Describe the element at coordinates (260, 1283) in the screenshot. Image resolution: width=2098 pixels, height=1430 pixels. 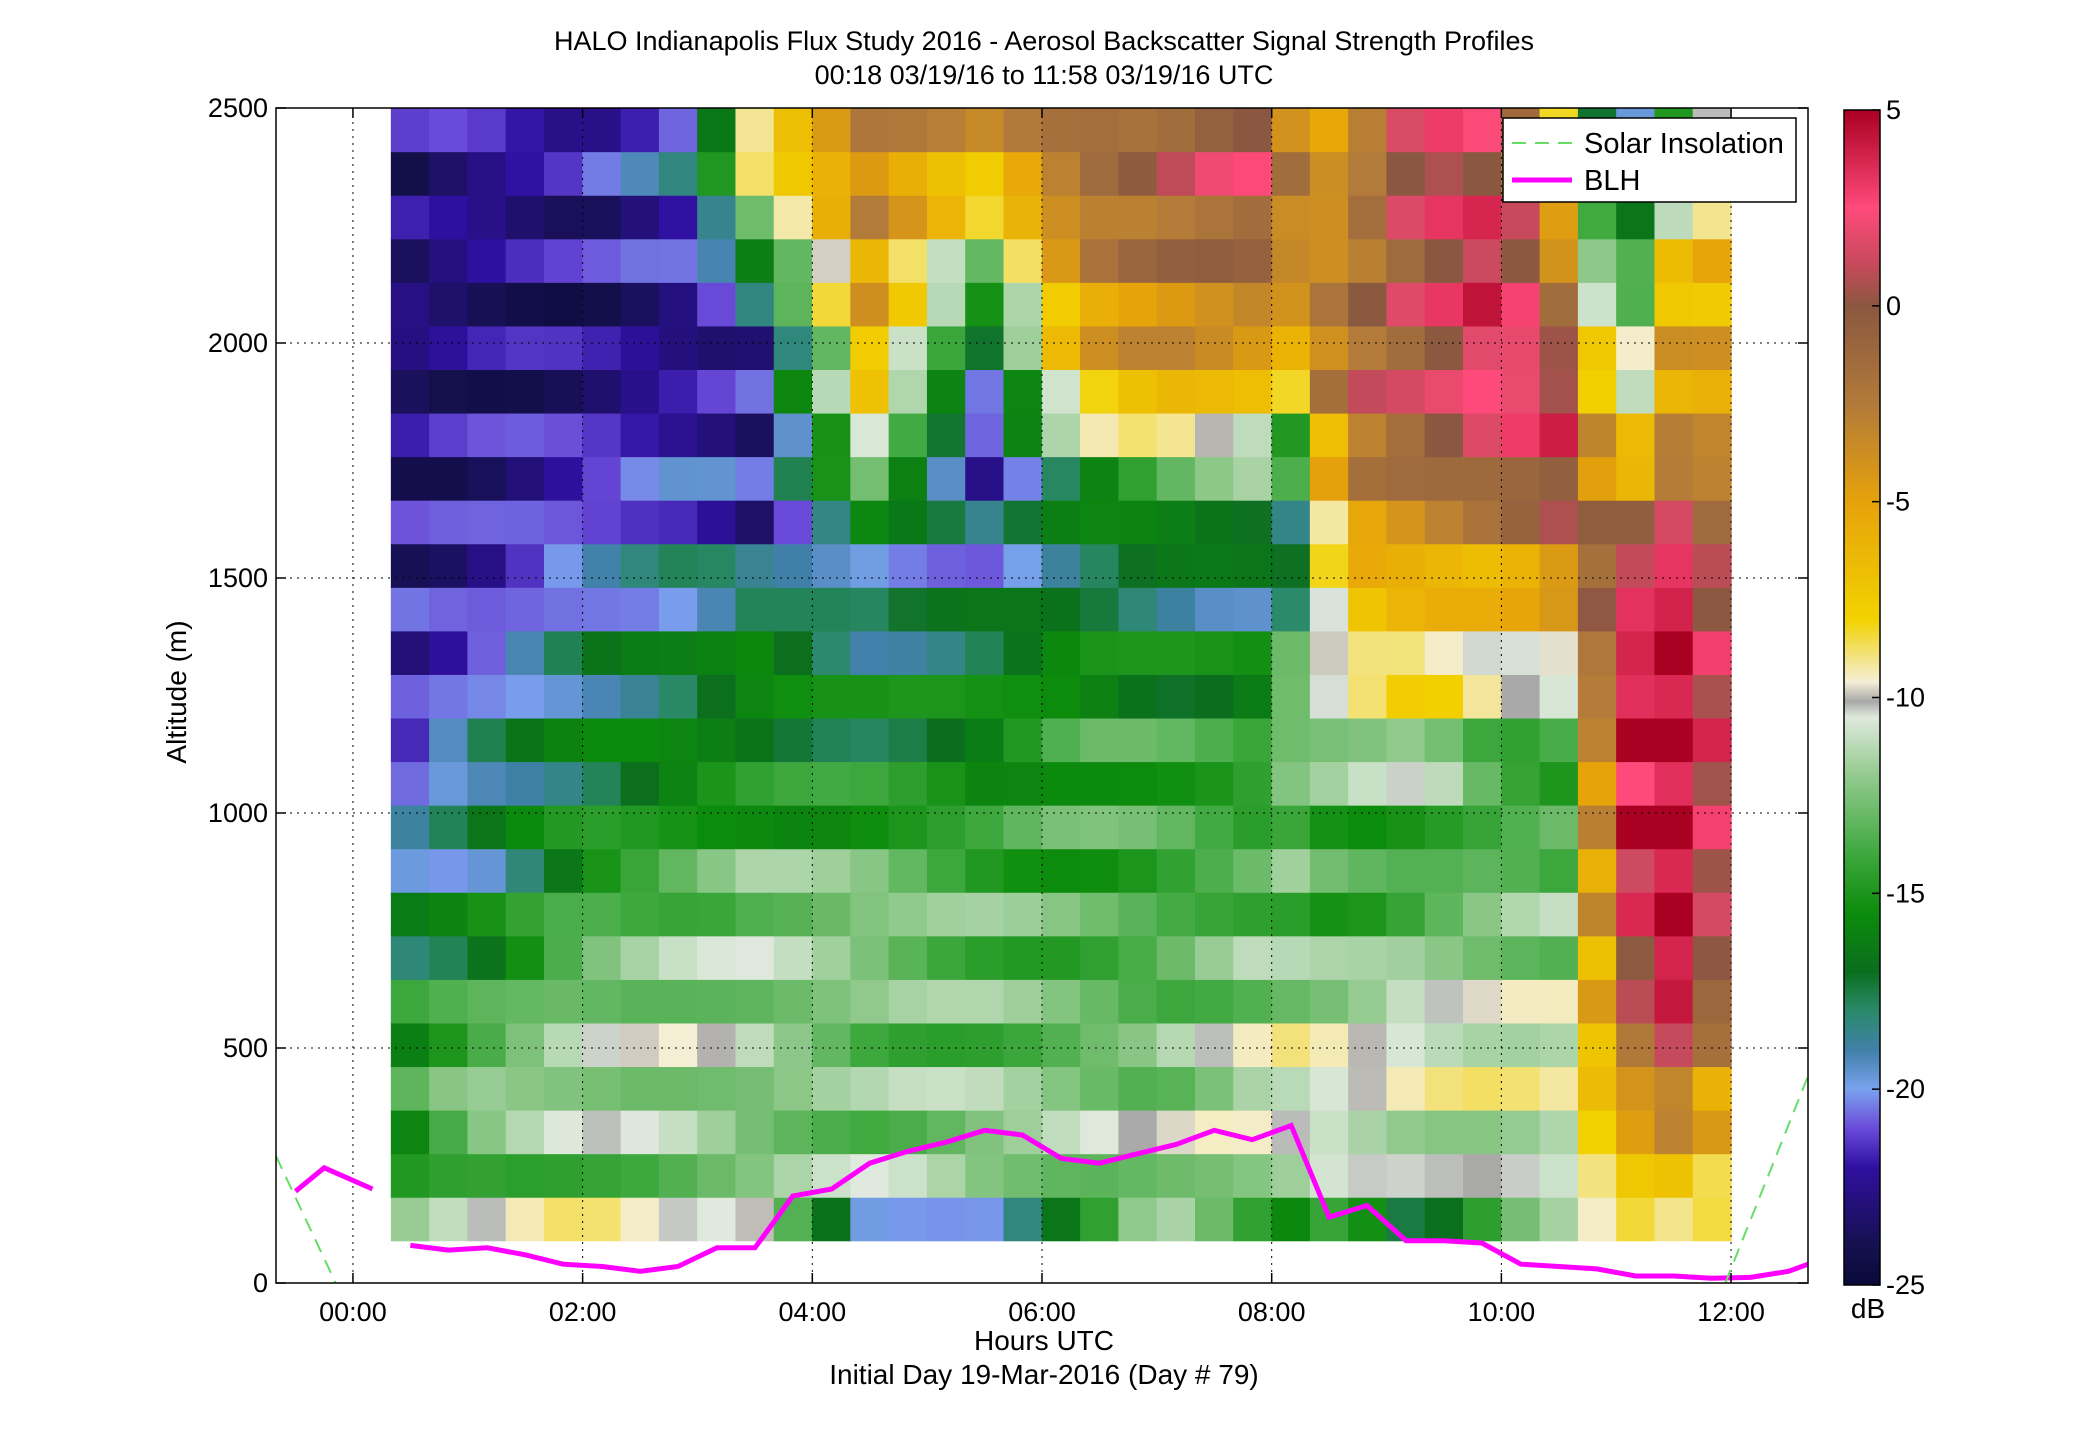
I see `y-tick-label: 0` at that location.